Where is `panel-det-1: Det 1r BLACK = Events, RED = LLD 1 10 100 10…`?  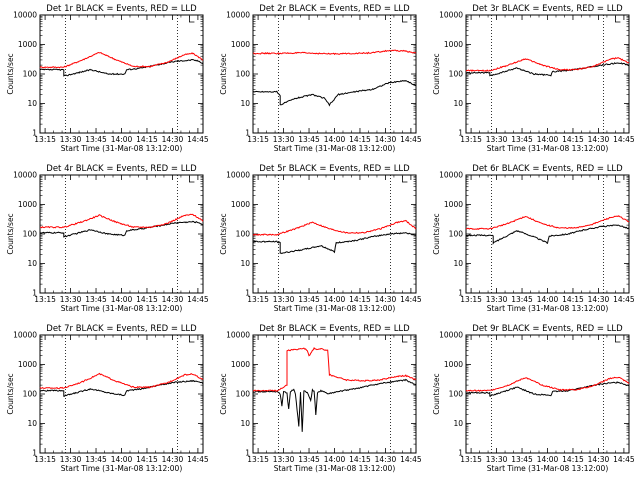
panel-det-1: Det 1r BLACK = Events, RED = LLD 1 10 100 10… is located at coordinates (107, 78).